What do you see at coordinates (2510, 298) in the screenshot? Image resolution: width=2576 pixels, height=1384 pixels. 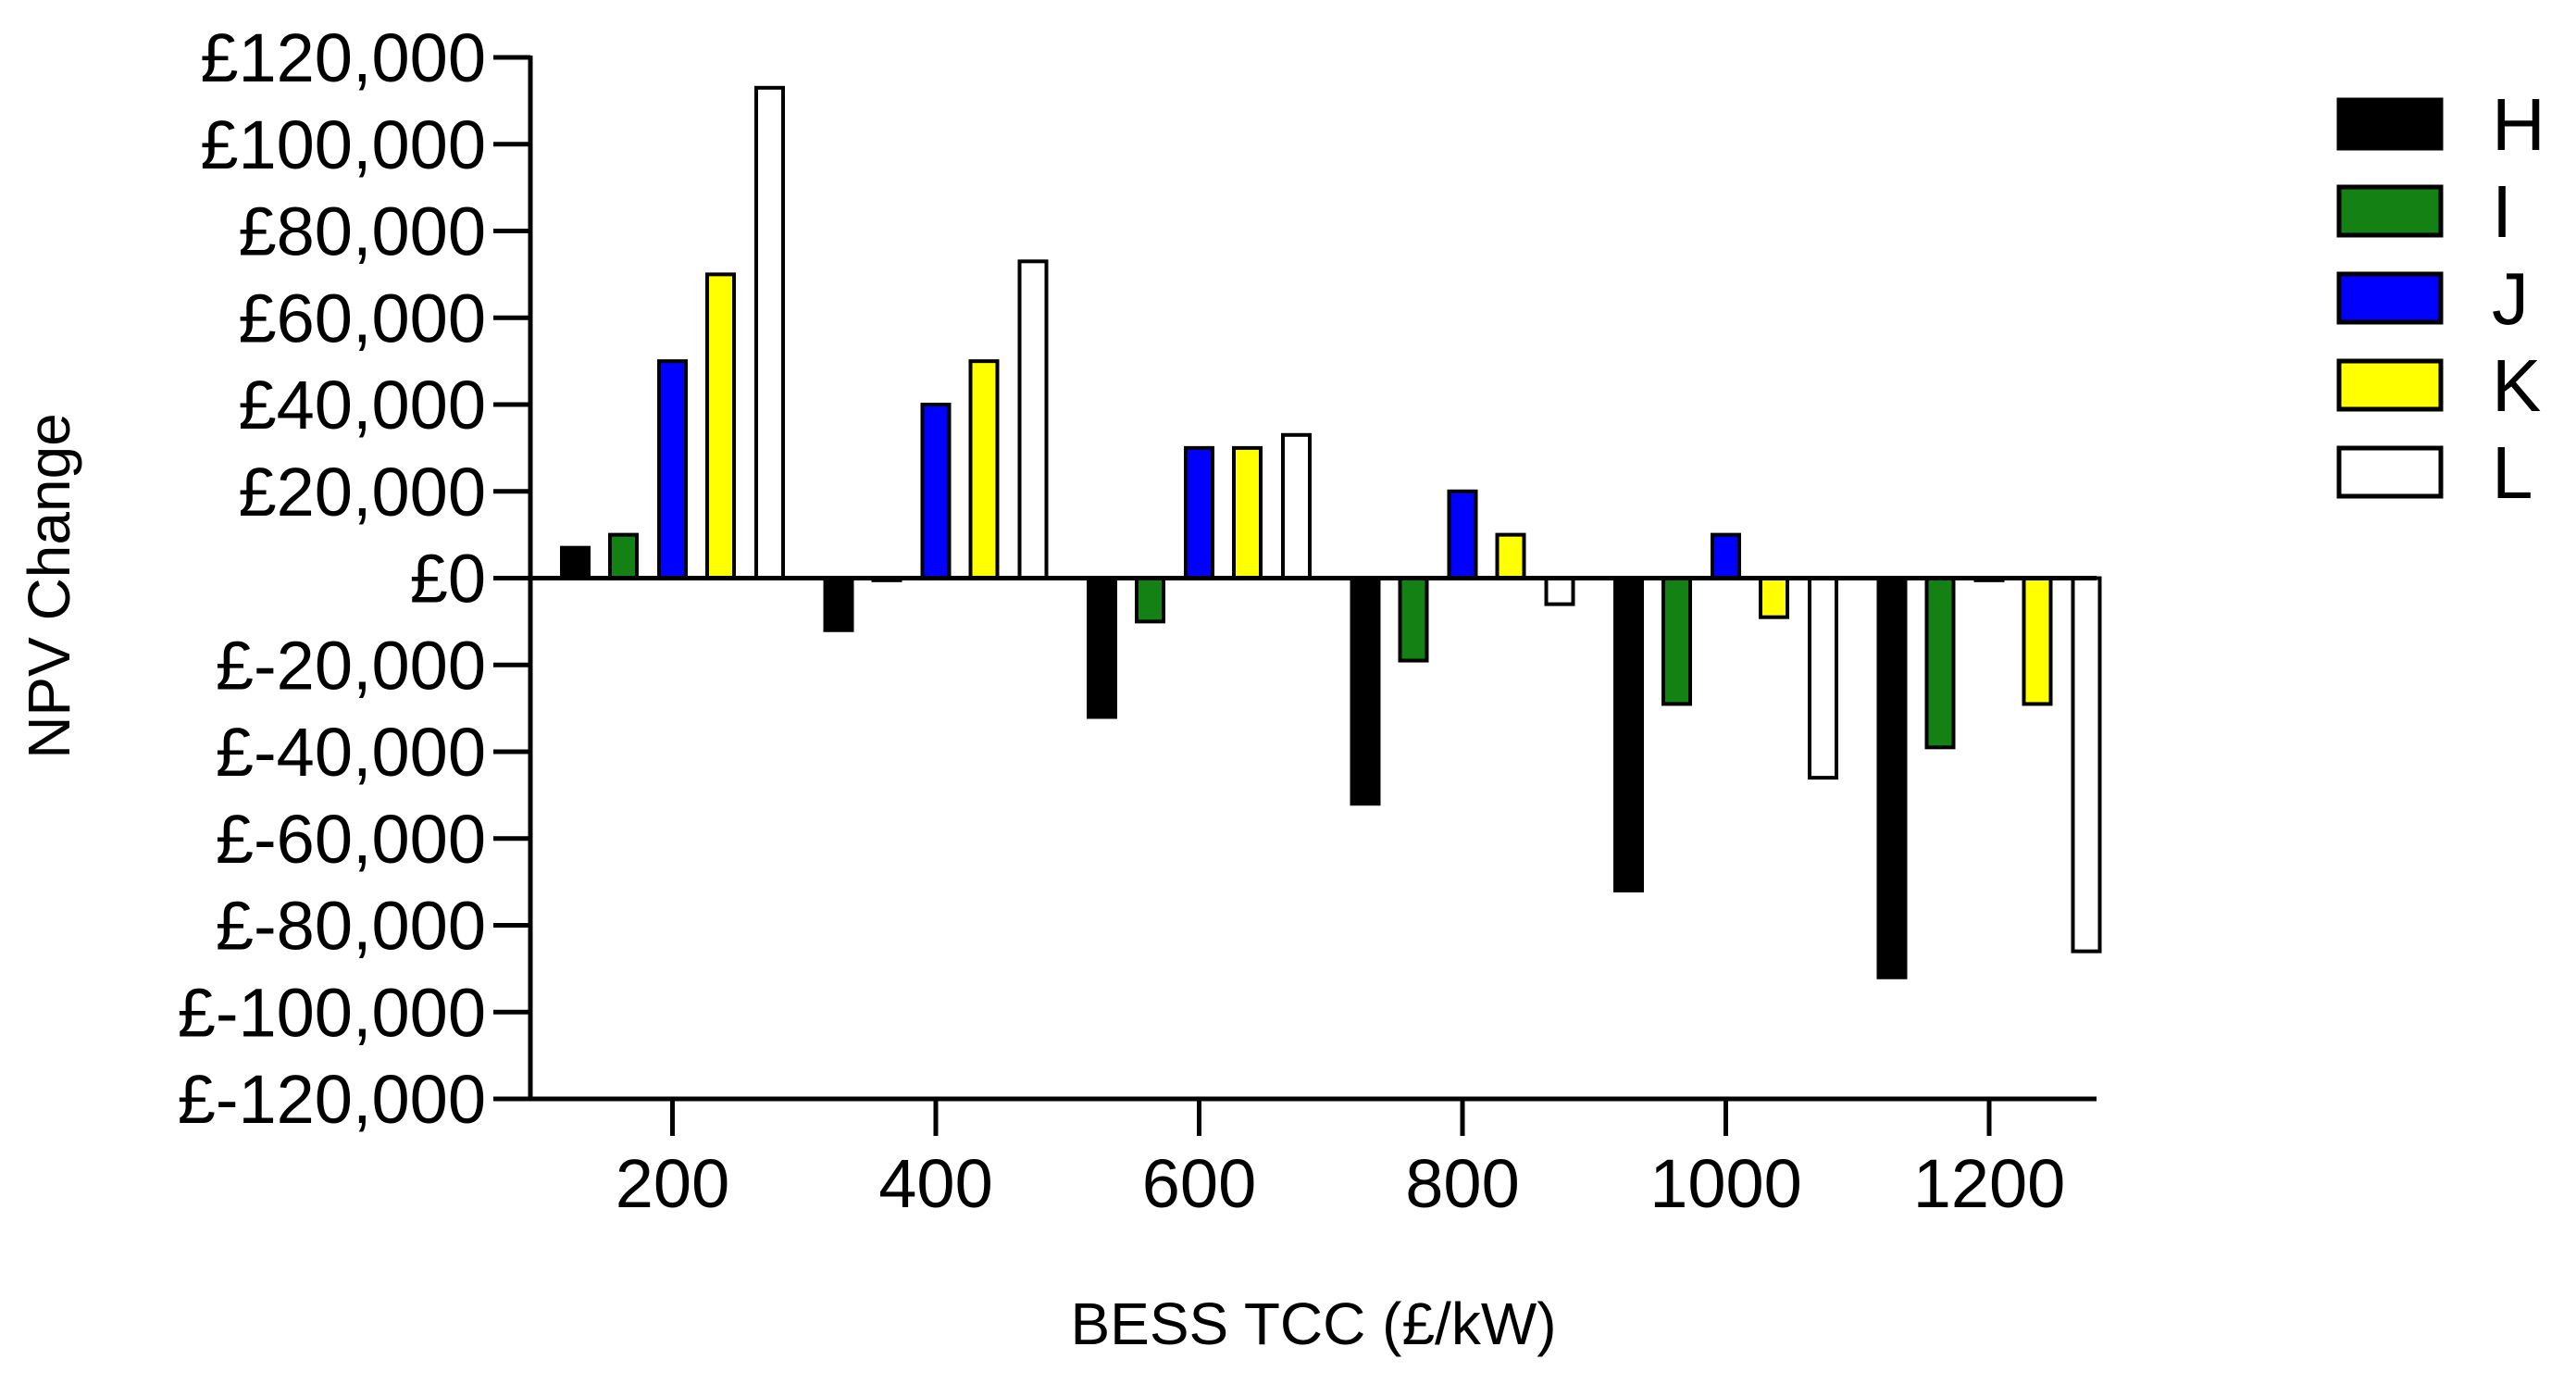 I see `legend-label-j: J` at bounding box center [2510, 298].